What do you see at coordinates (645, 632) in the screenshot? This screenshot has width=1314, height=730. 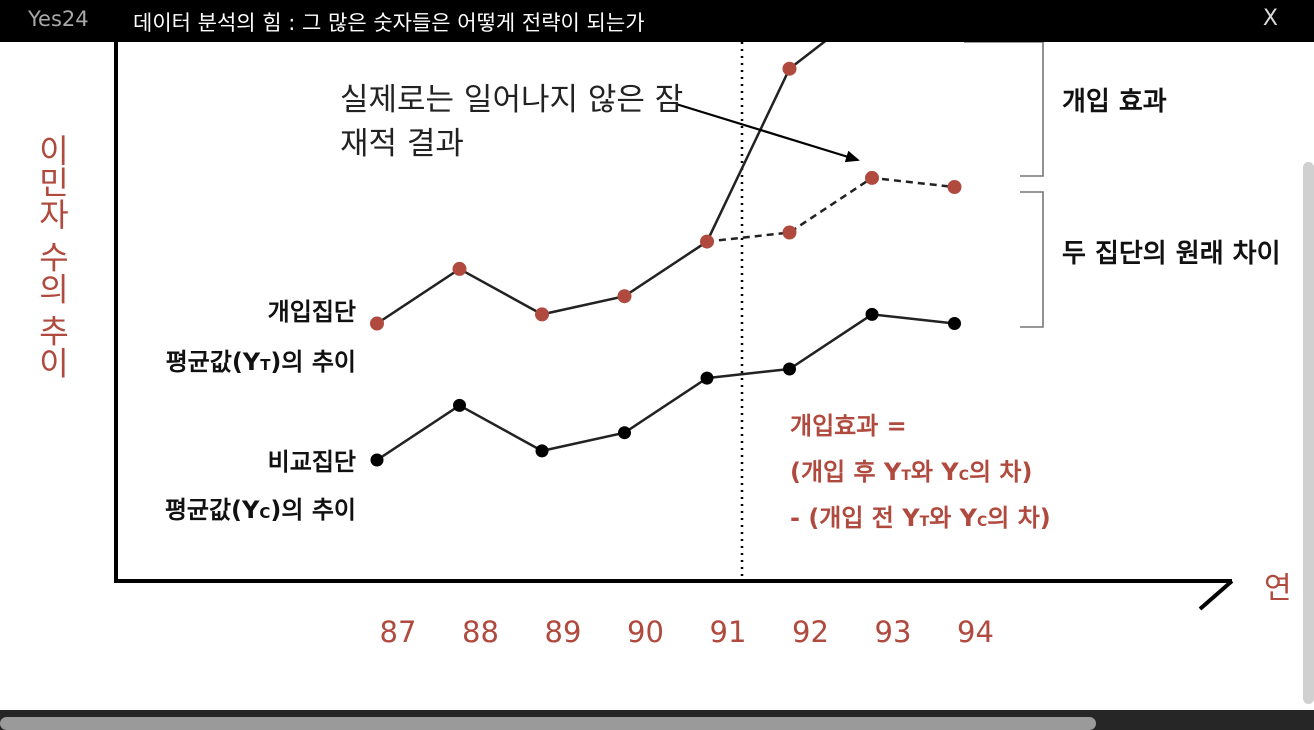 I see `x-tick-label: 90` at bounding box center [645, 632].